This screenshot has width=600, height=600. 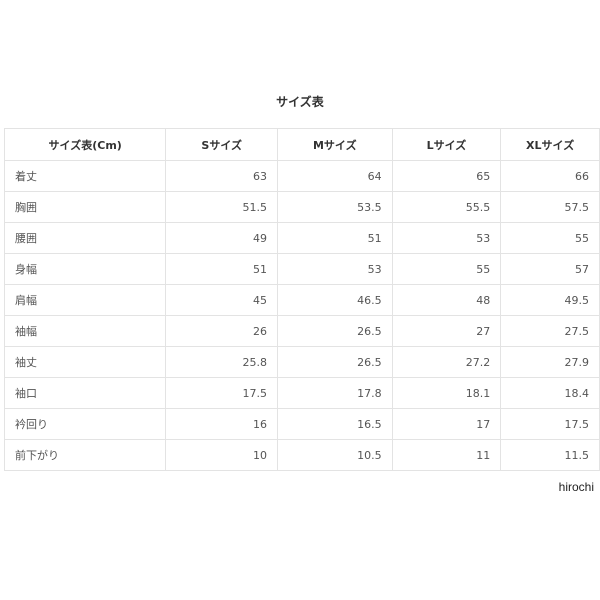 What do you see at coordinates (446, 176) in the screenshot?
I see `cell-value: 65` at bounding box center [446, 176].